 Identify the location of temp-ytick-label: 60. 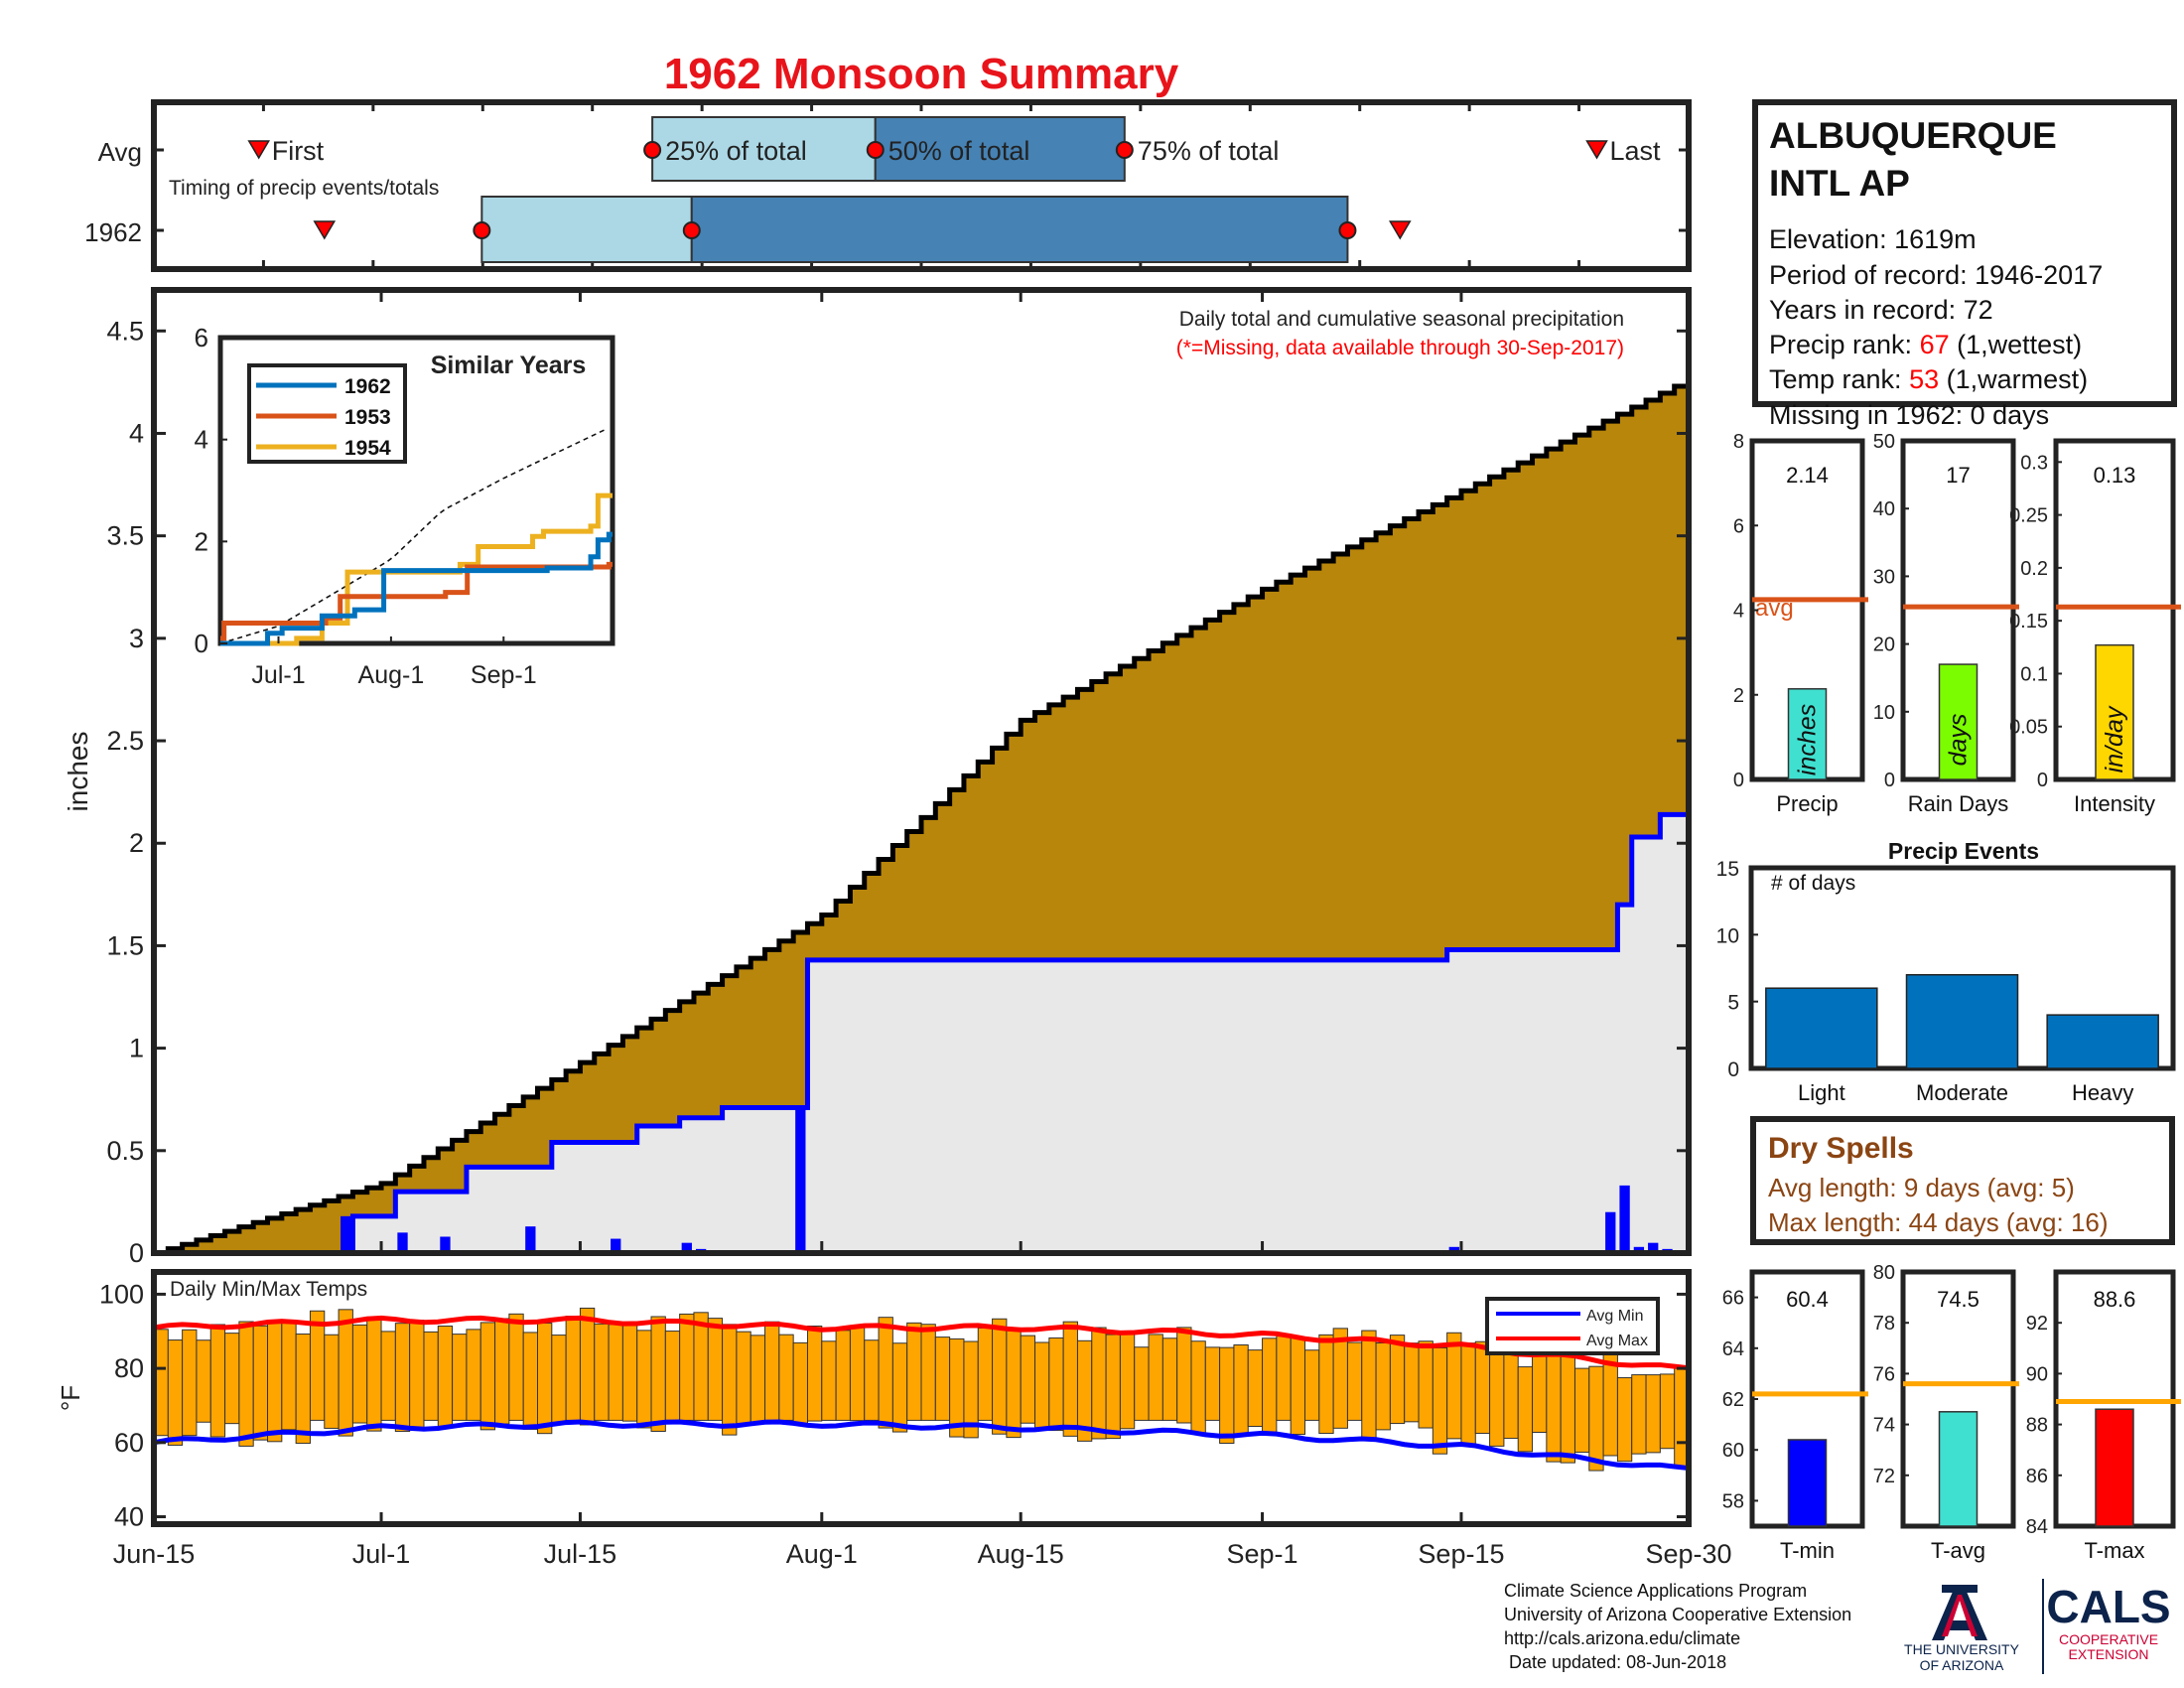
(129, 1443).